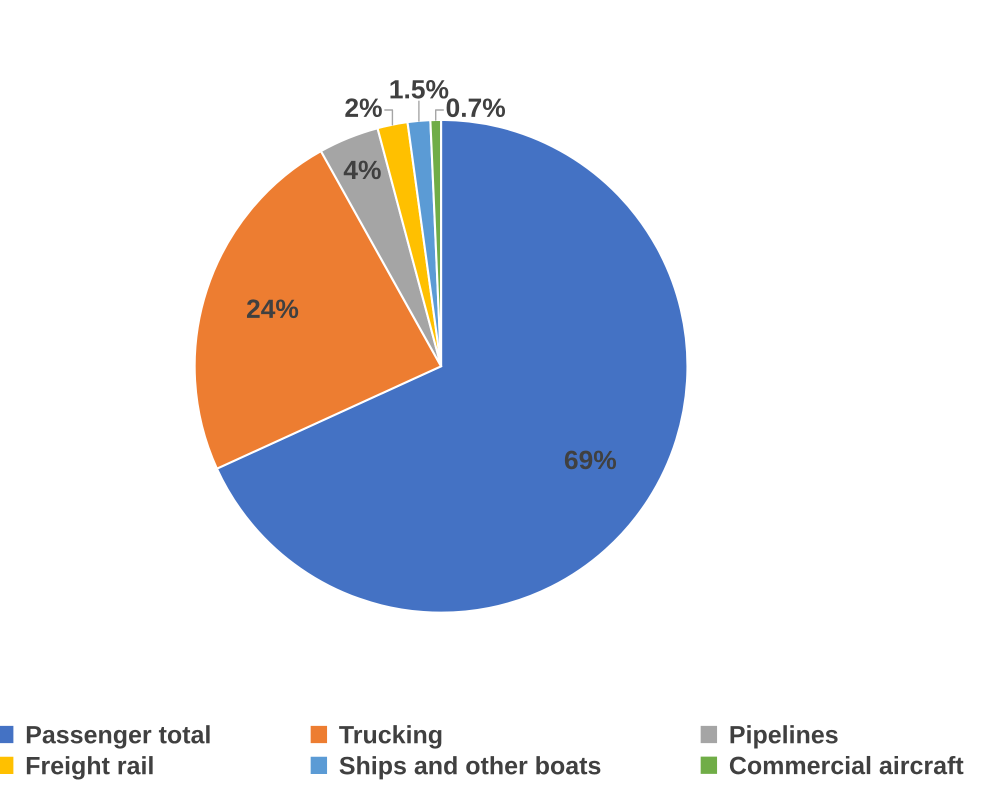 The image size is (981, 798). Describe the element at coordinates (419, 89) in the screenshot. I see `data-label: 1.5%` at that location.